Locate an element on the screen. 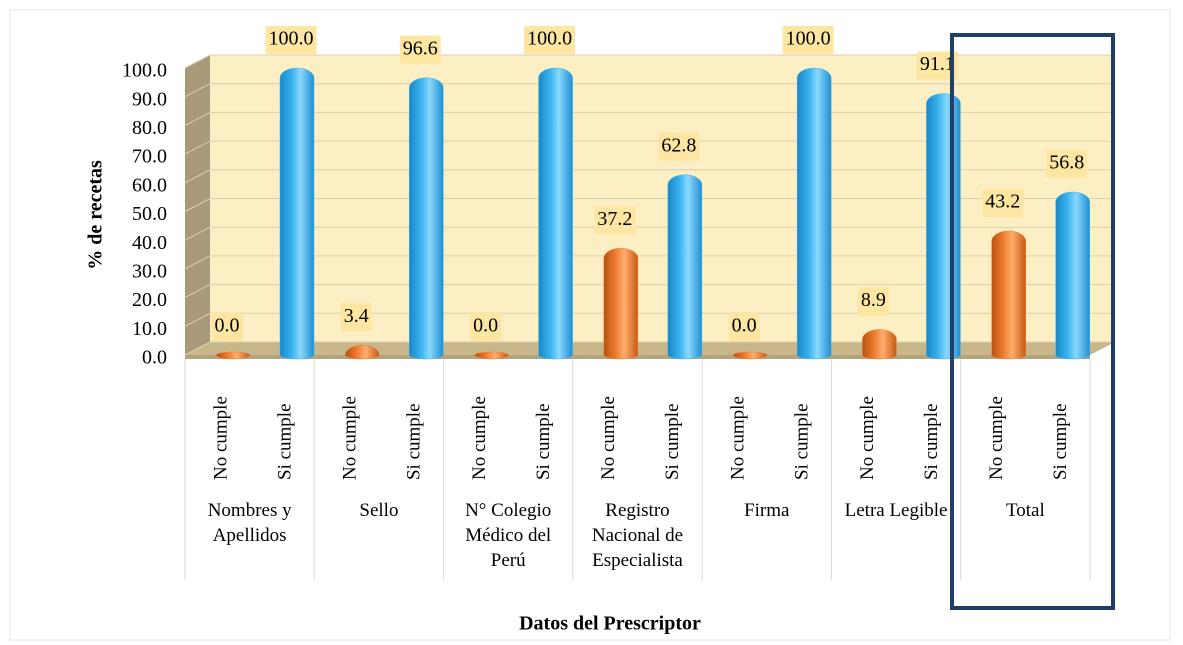 This screenshot has height=645, width=1183. value-label: 96.6 is located at coordinates (420, 48).